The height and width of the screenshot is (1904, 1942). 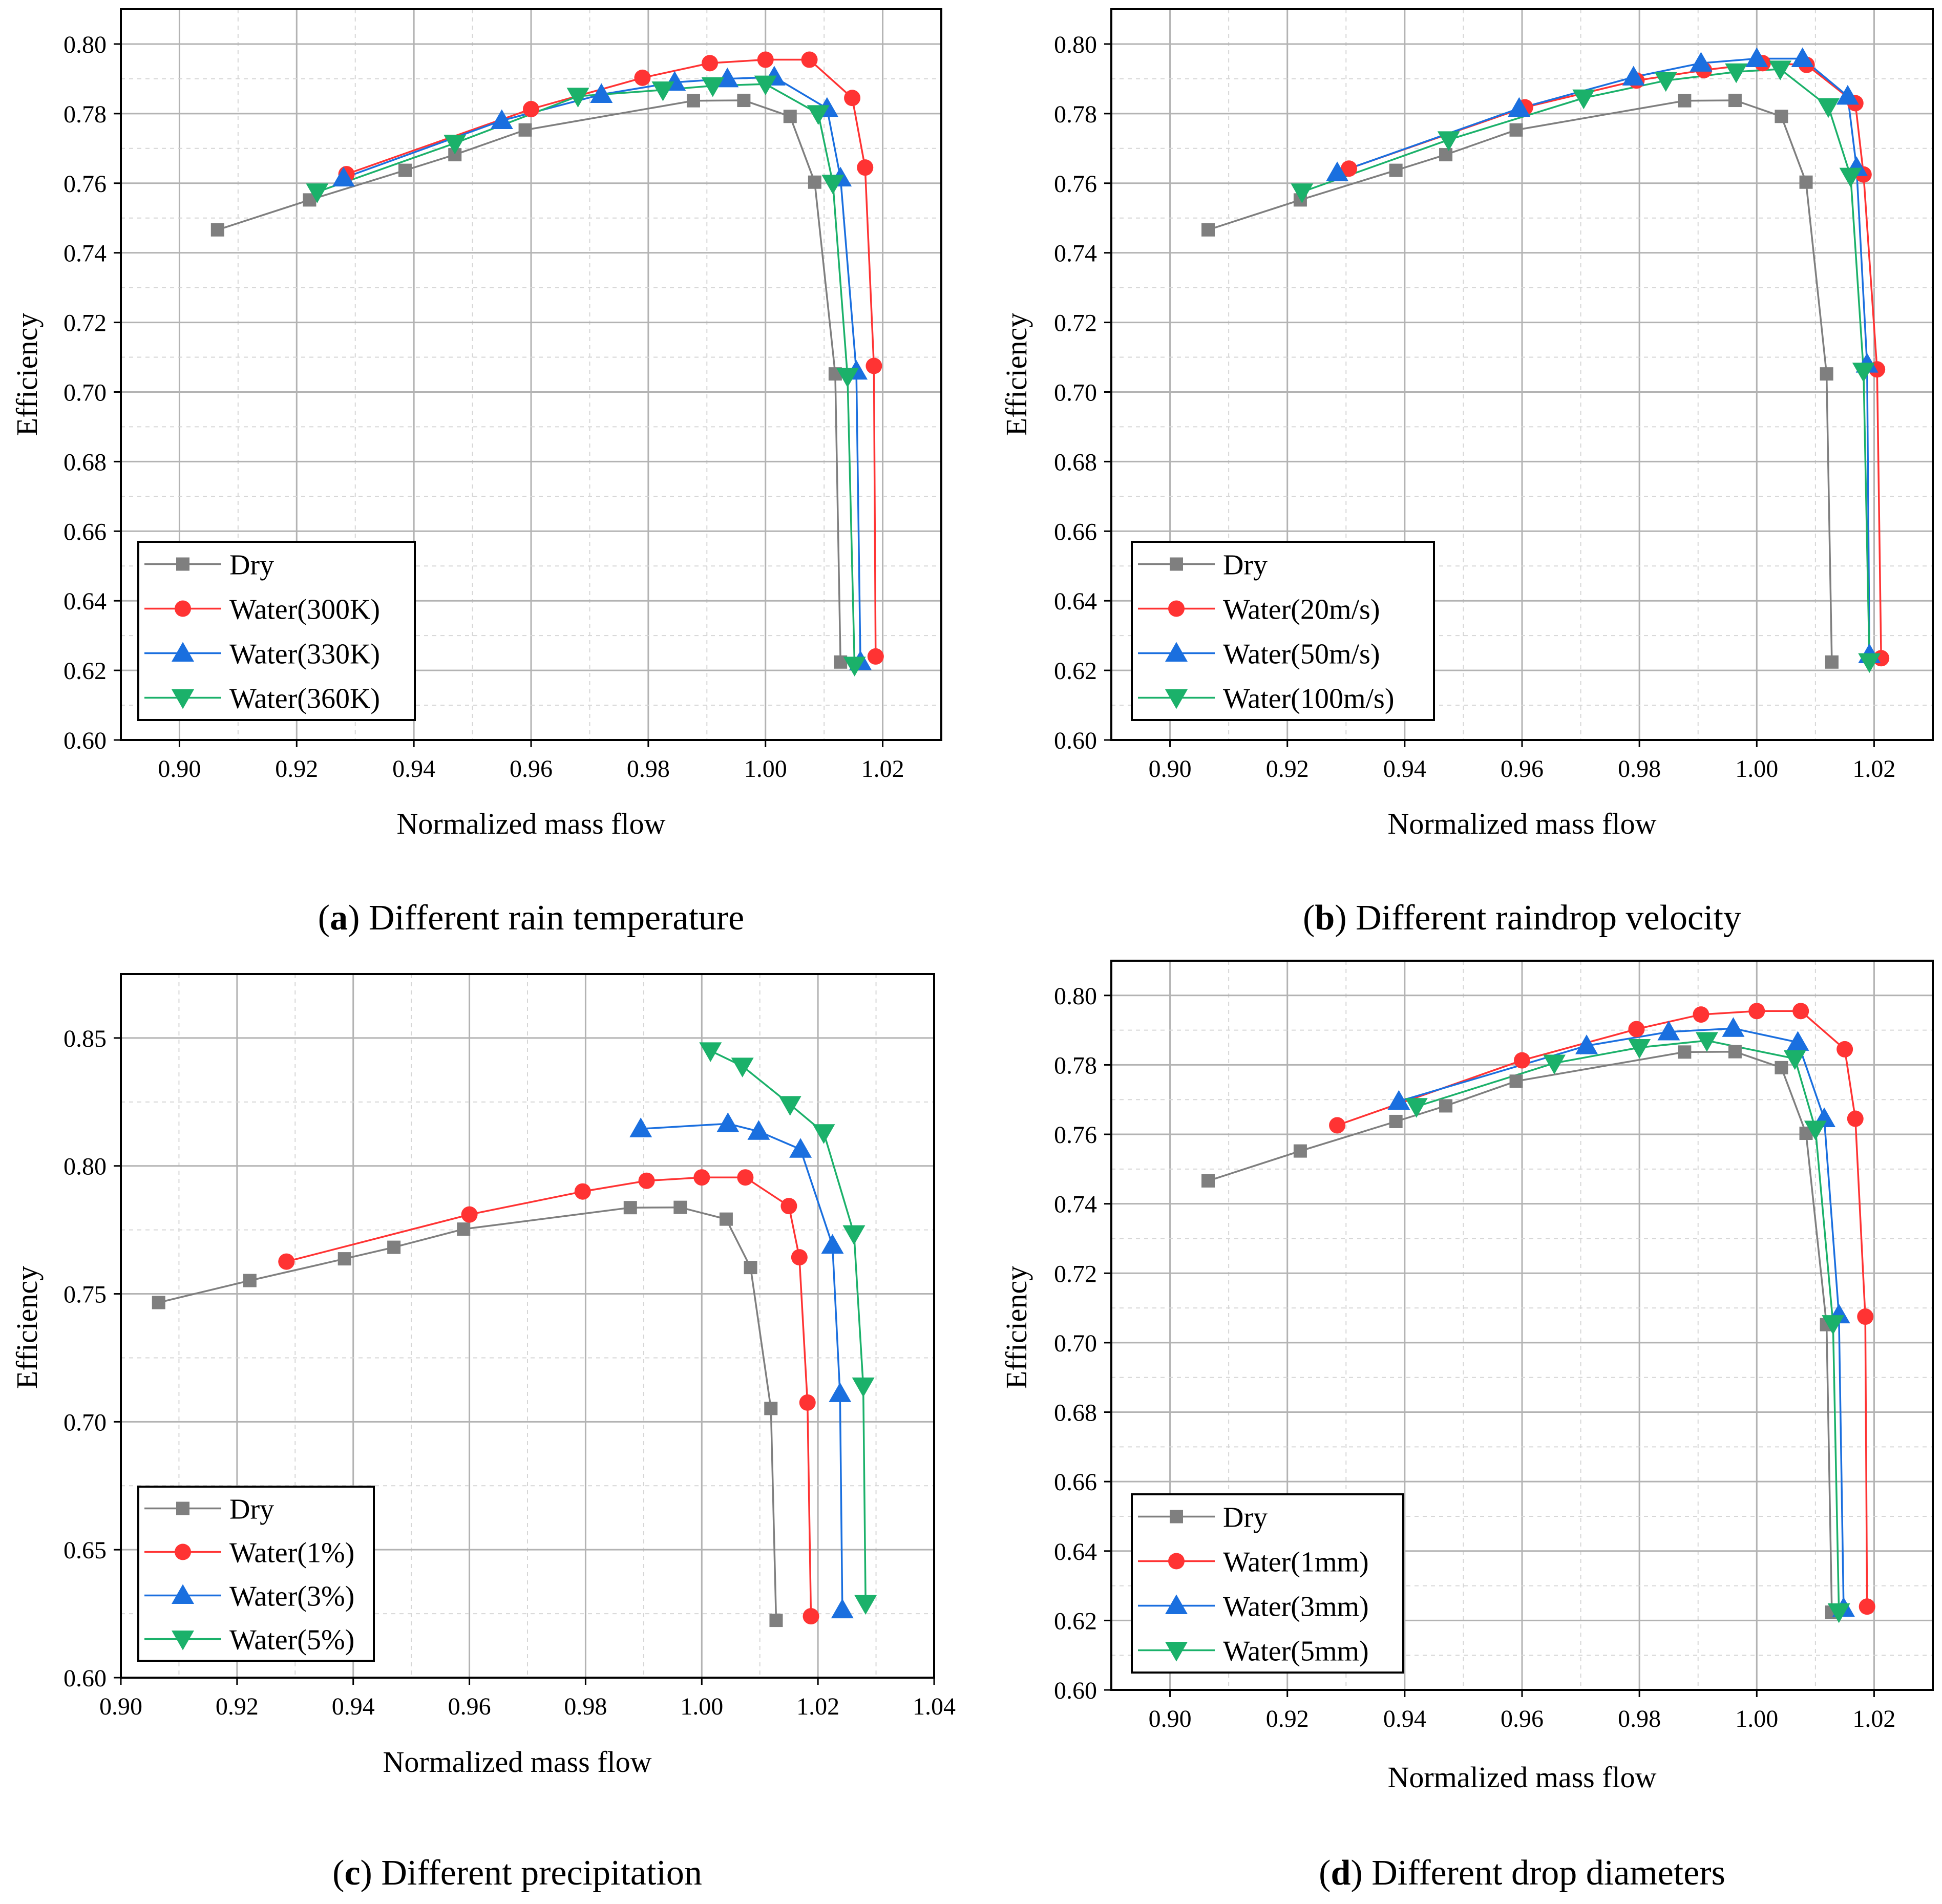 What do you see at coordinates (1522, 1718) in the screenshot?
I see `x-tick-label: 0.96` at bounding box center [1522, 1718].